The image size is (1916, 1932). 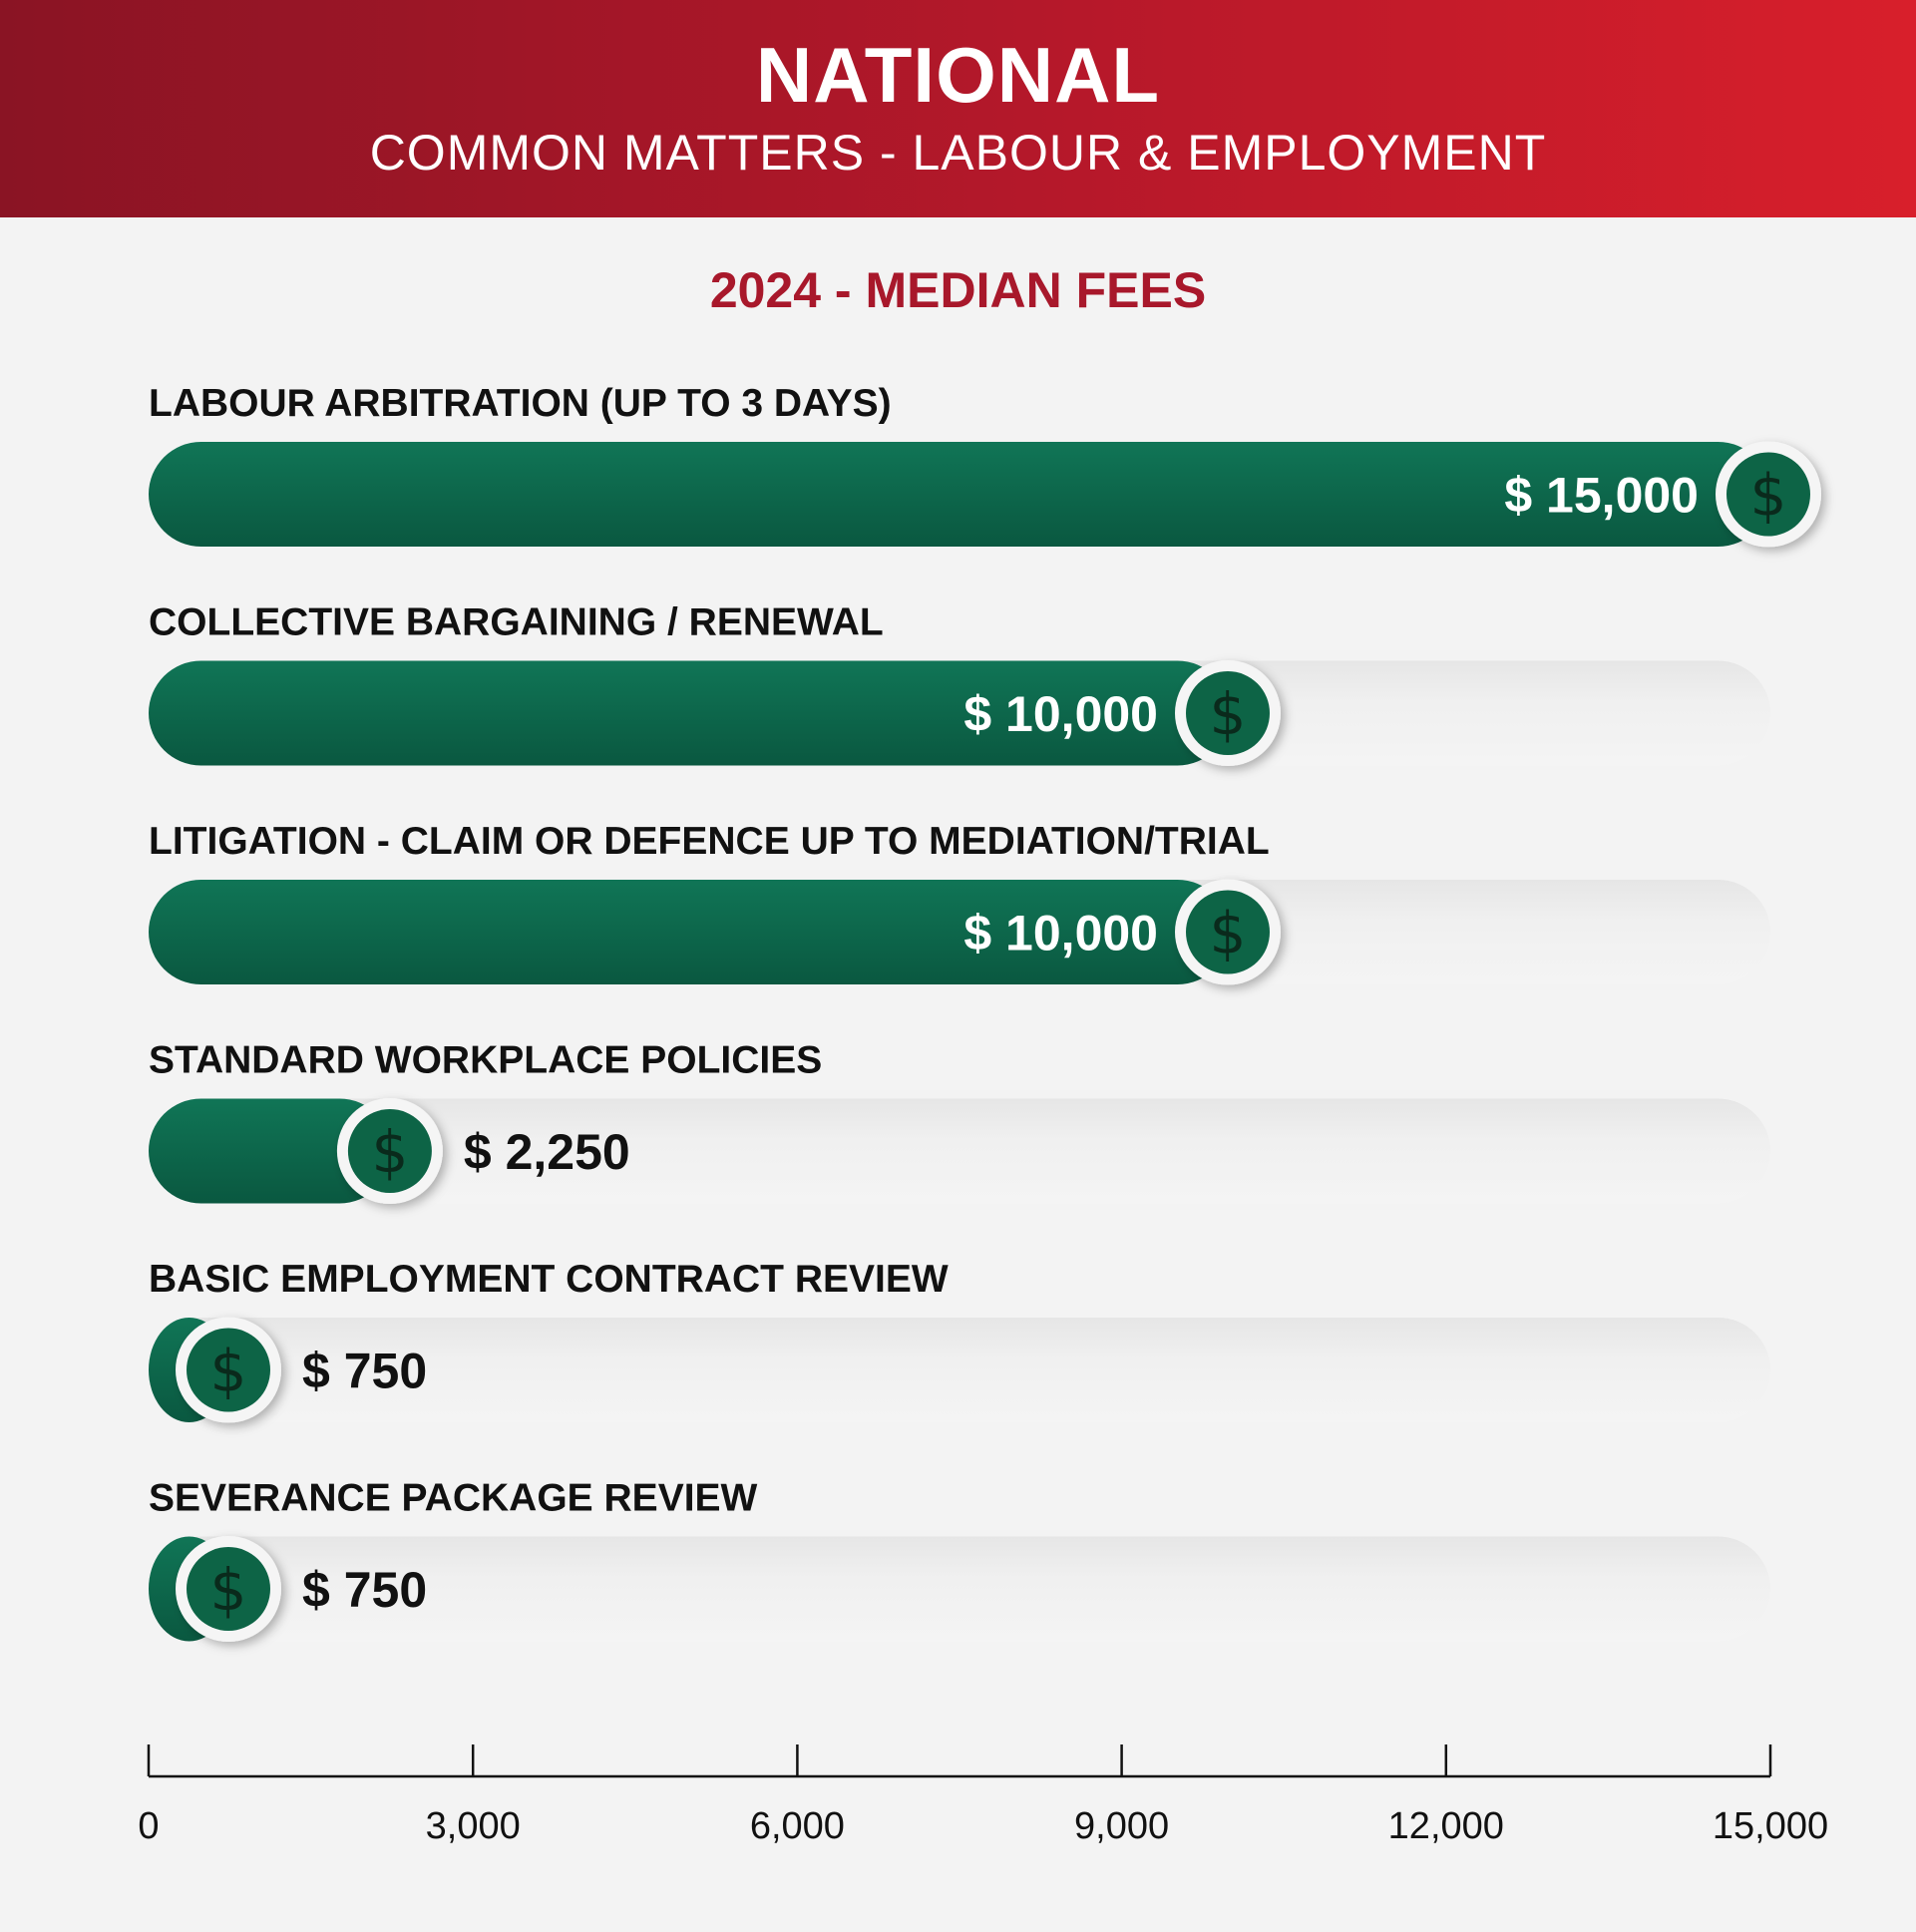 I want to click on bar-row: SEVERANCE PACKAGE REVIEW $ $ 750, so click(x=959, y=1560).